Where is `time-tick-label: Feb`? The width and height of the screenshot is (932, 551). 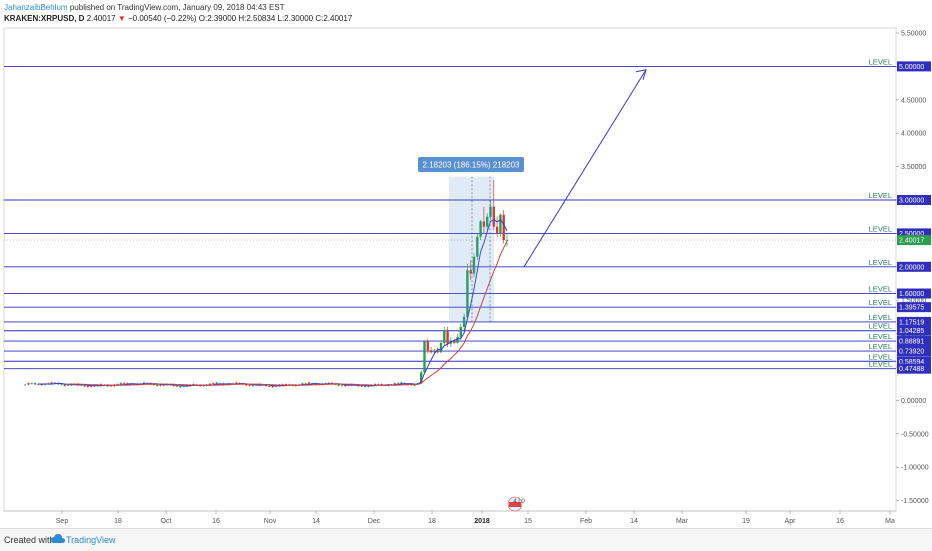
time-tick-label: Feb is located at coordinates (586, 521).